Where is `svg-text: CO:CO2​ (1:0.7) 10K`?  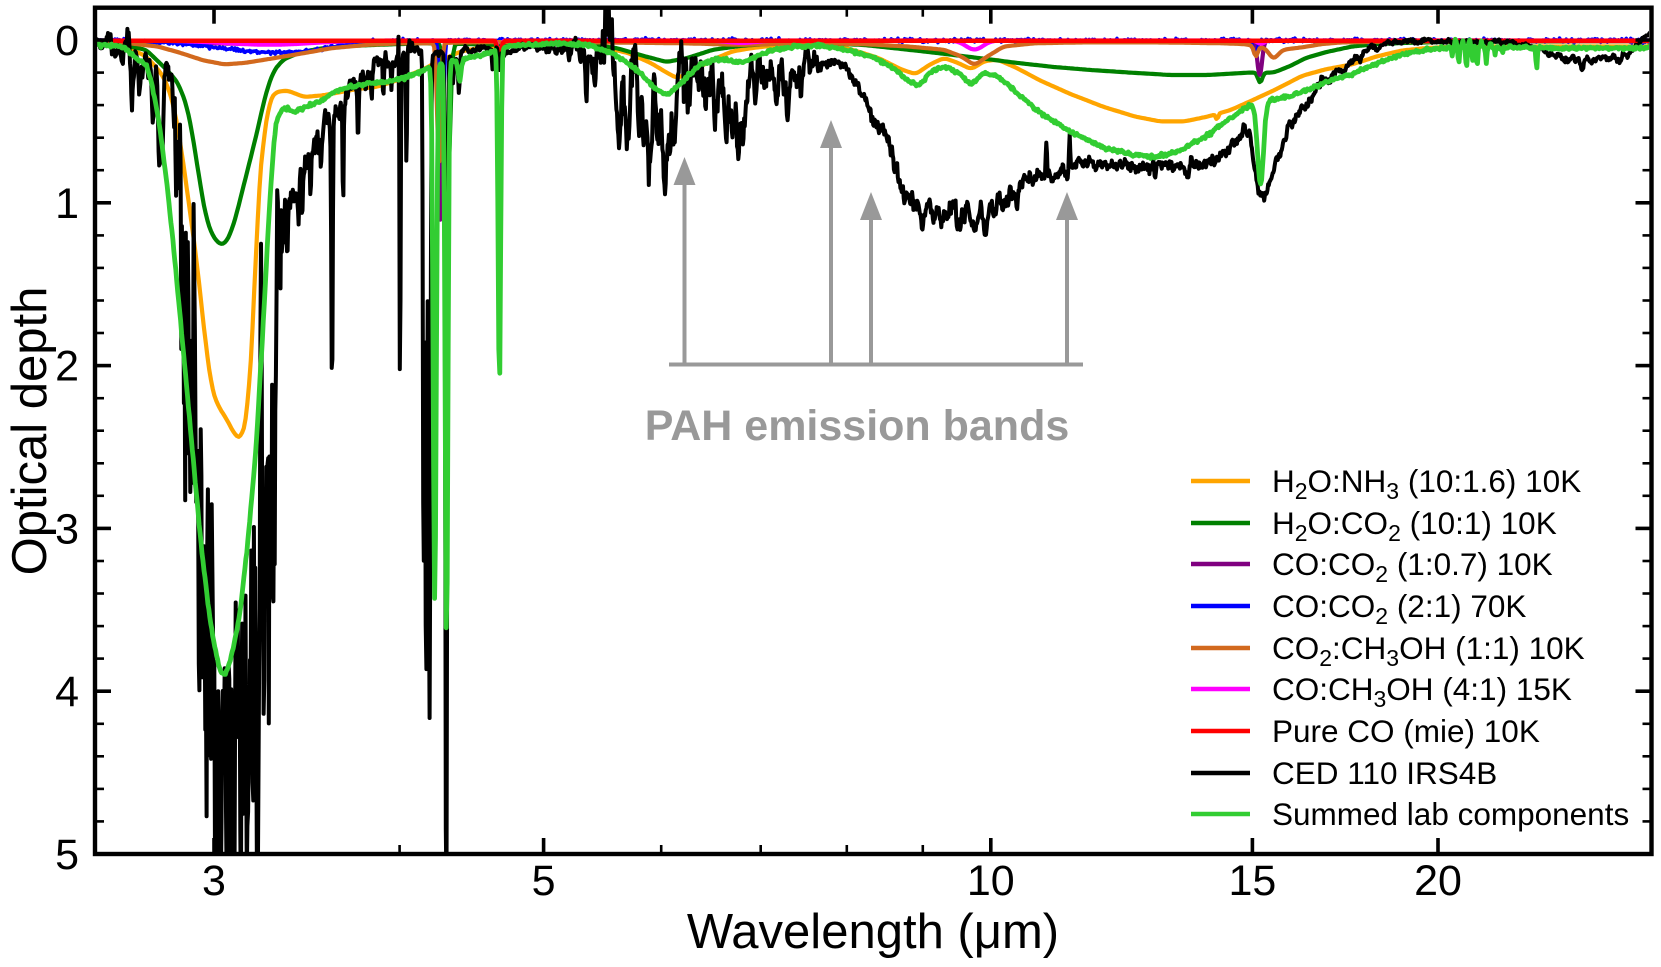 svg-text: CO:CO2​ (1:0.7) 10K is located at coordinates (1412, 566).